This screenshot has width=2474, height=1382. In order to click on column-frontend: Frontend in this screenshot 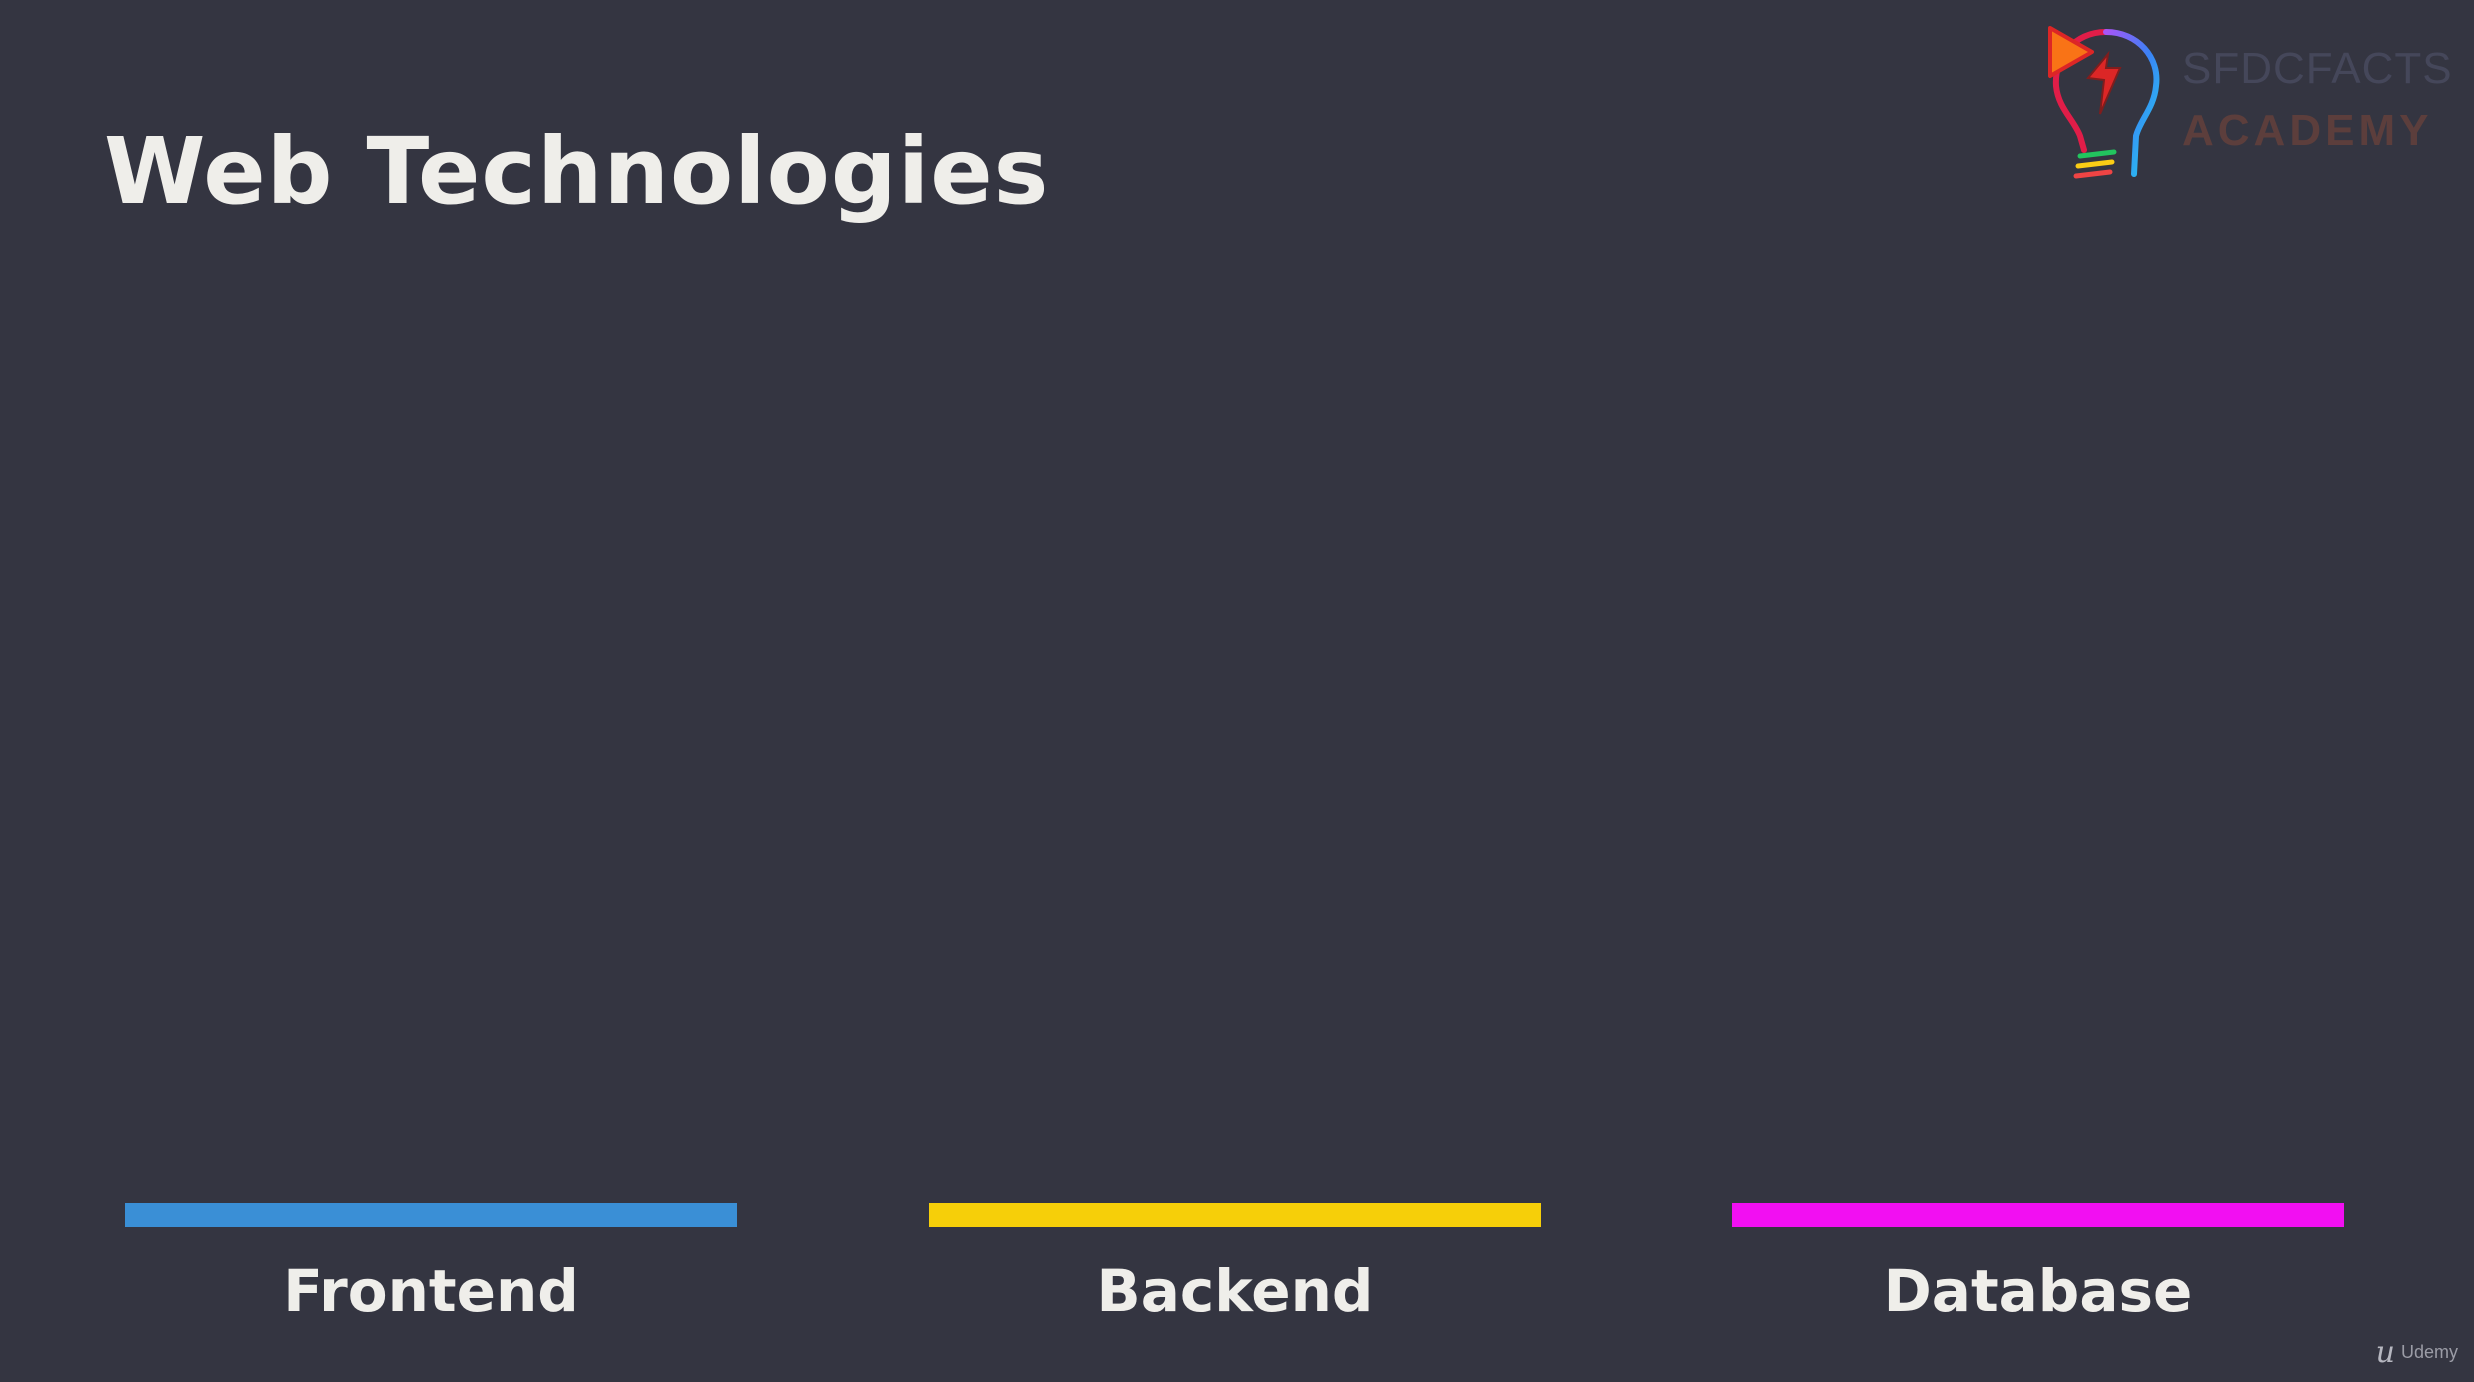, I will do `click(431, 1268)`.